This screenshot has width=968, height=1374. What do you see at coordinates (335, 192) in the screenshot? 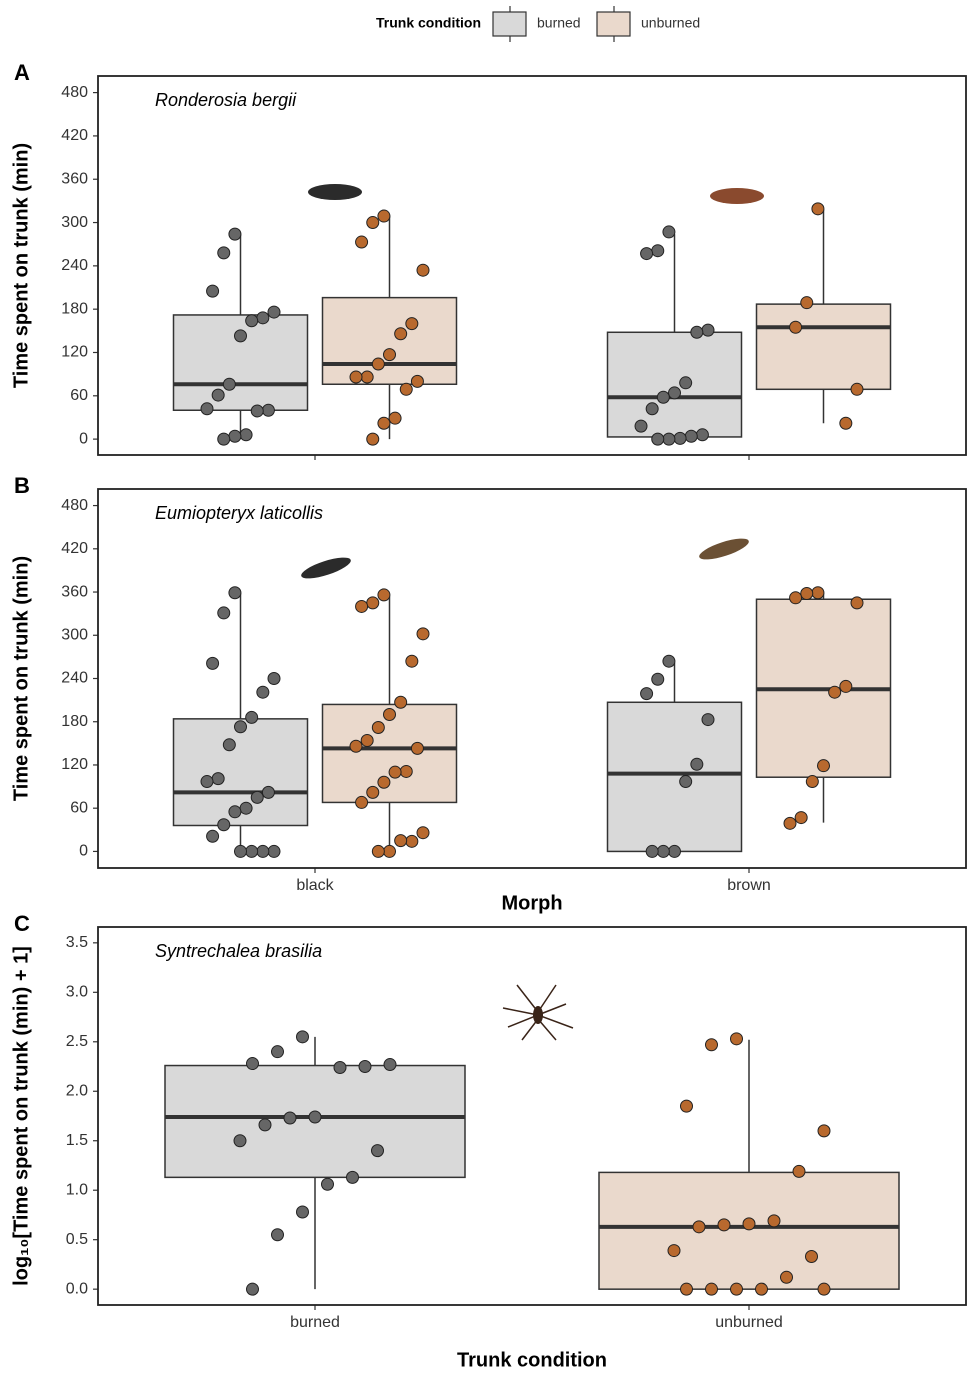
I see `insect-icon` at bounding box center [335, 192].